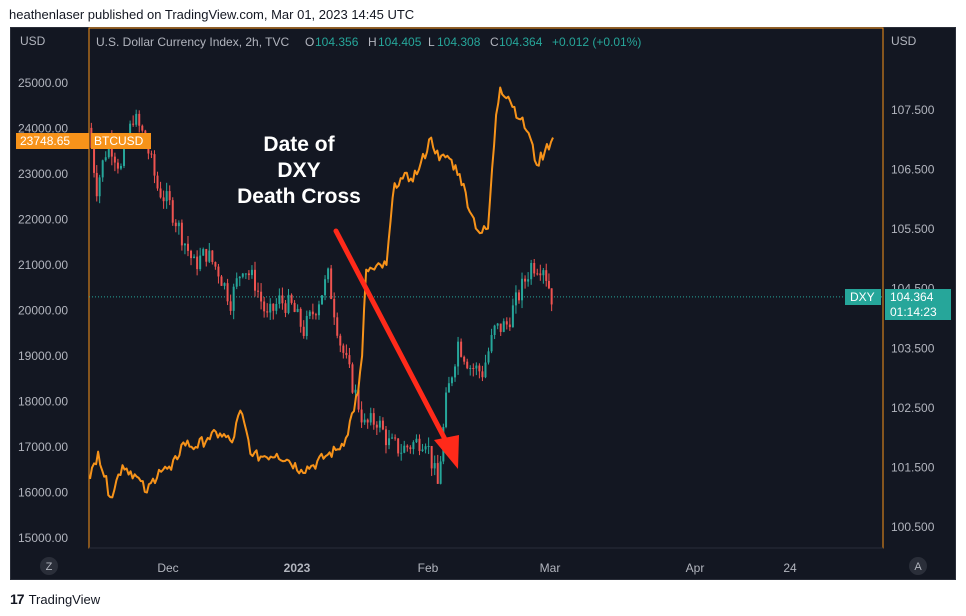  I want to click on x-tick-label: Apr, so click(695, 568).